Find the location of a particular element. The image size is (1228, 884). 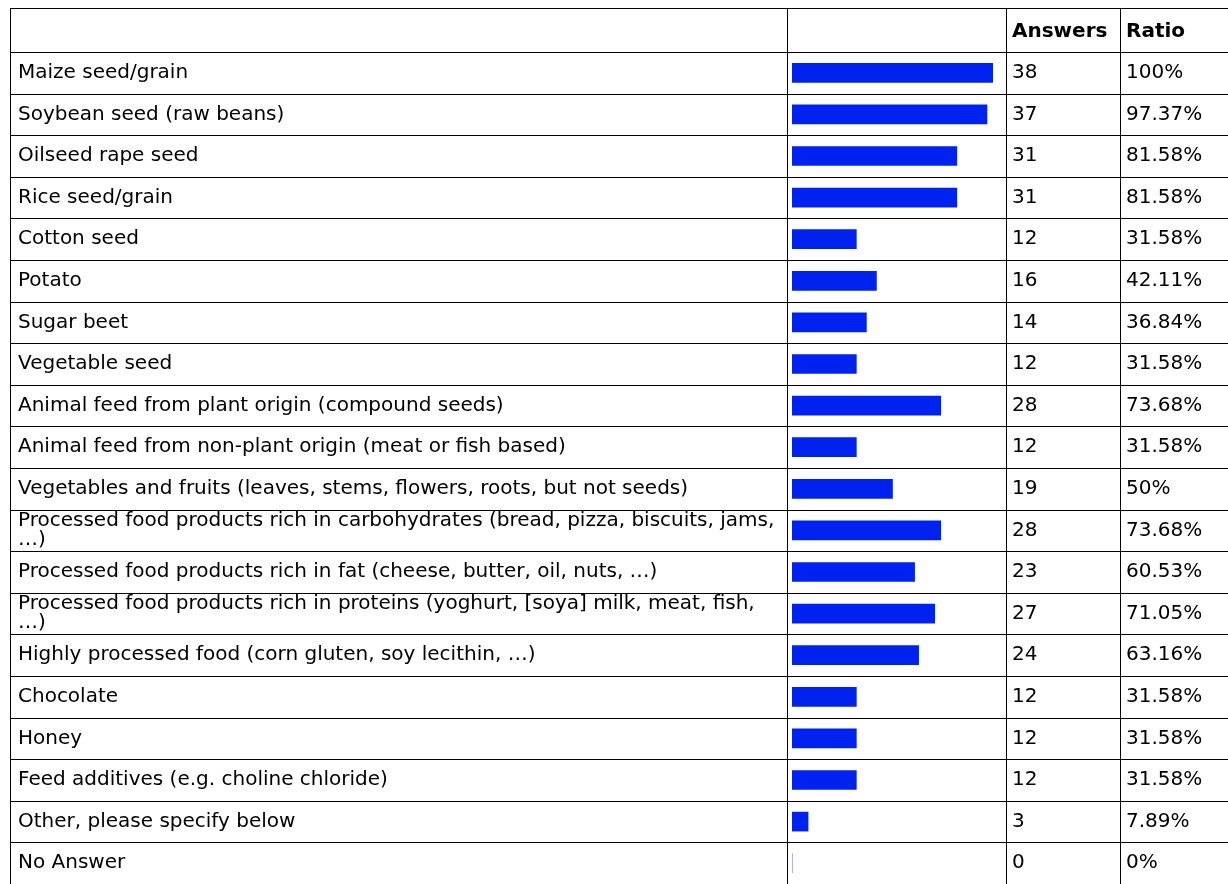

y-tick-label: Rice seed/grain is located at coordinates (95, 195).